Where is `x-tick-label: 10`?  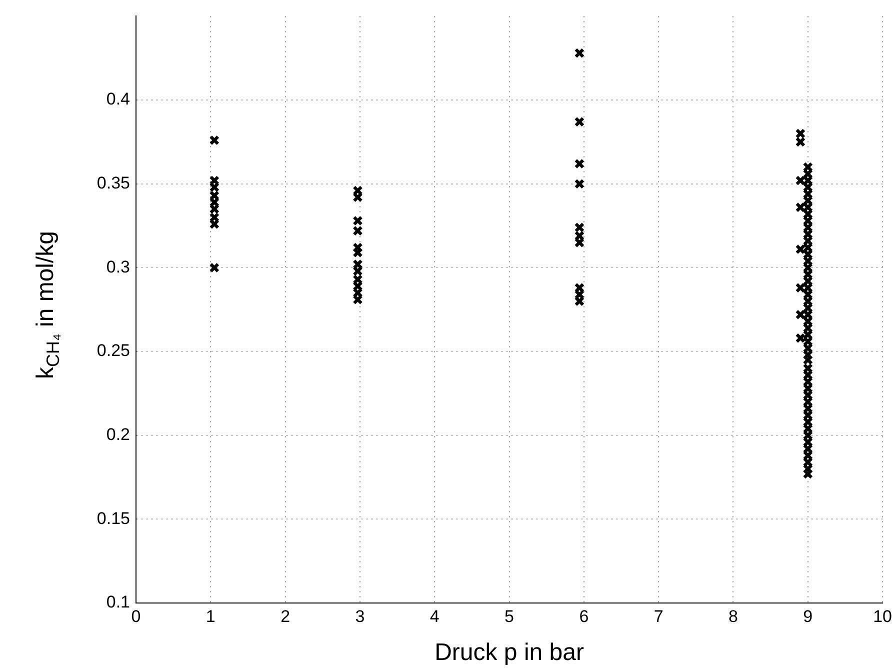 x-tick-label: 10 is located at coordinates (882, 616).